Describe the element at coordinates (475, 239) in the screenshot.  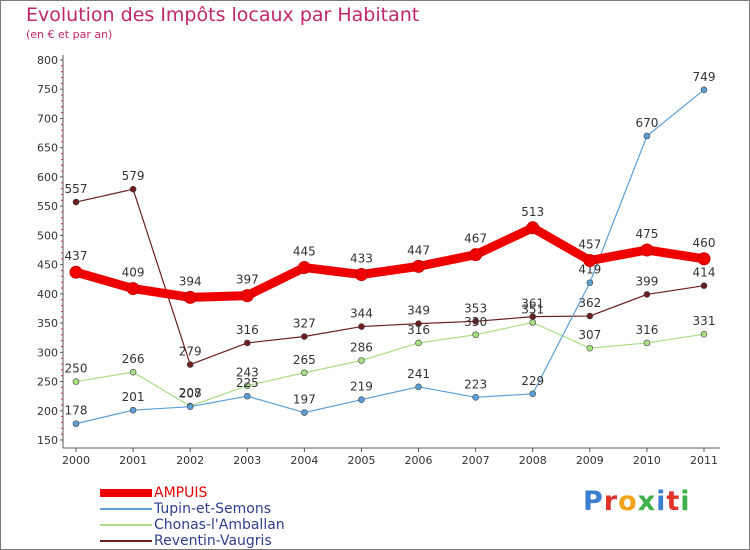
I see `data-label: 467` at that location.